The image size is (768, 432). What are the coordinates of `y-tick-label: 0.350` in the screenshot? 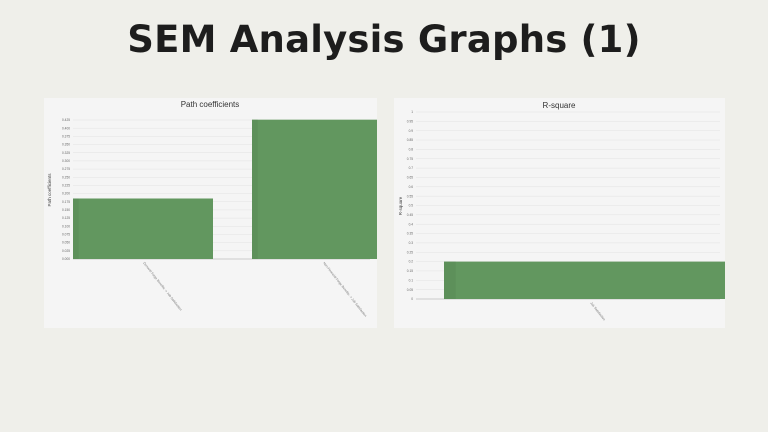 It's located at (66, 145).